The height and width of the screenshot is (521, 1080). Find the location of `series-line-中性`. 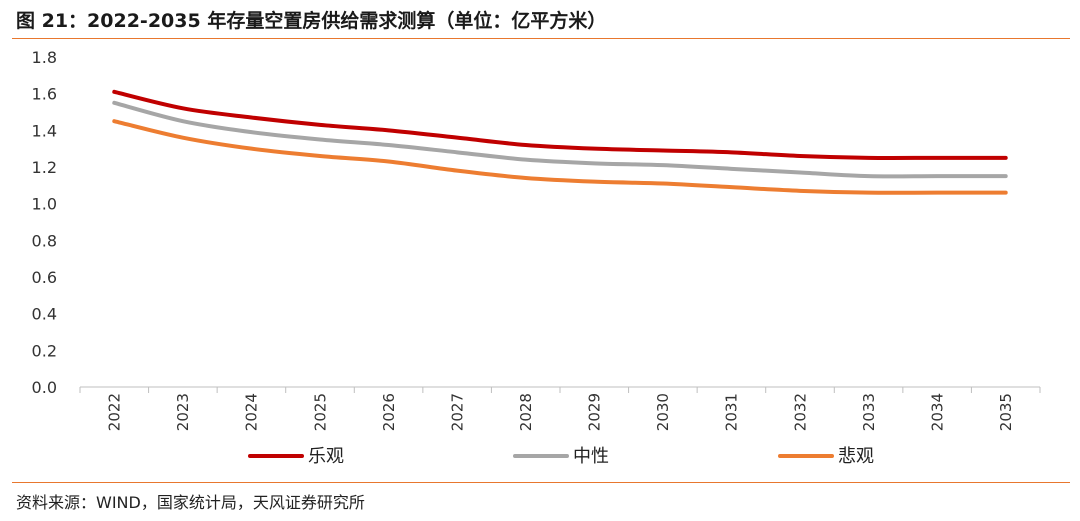

series-line-中性 is located at coordinates (560, 139).